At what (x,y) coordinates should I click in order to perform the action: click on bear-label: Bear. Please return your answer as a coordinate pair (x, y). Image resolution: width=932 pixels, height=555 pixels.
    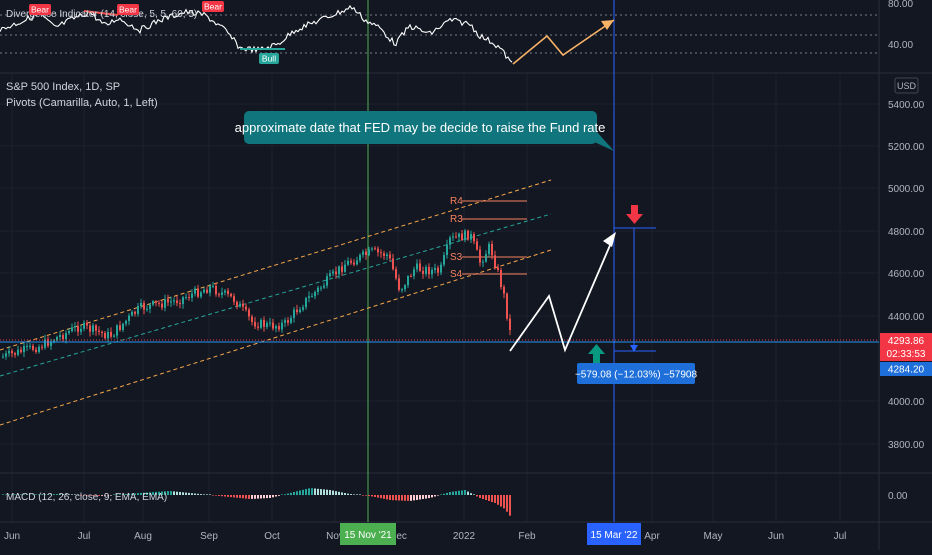
    Looking at the image, I should click on (128, 9).